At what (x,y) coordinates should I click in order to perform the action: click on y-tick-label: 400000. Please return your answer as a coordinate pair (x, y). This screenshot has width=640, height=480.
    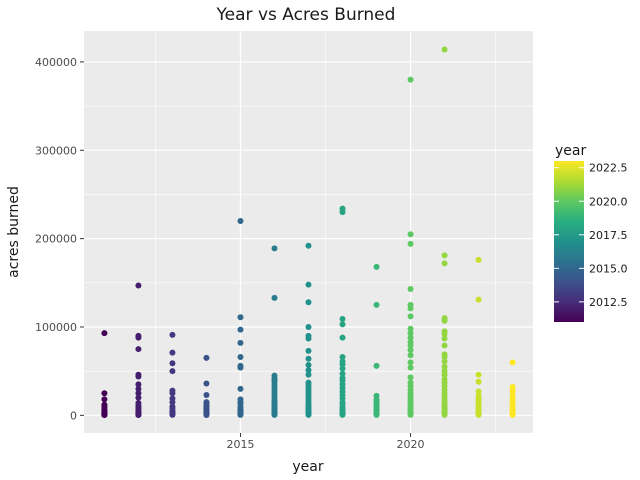
    Looking at the image, I should click on (56, 62).